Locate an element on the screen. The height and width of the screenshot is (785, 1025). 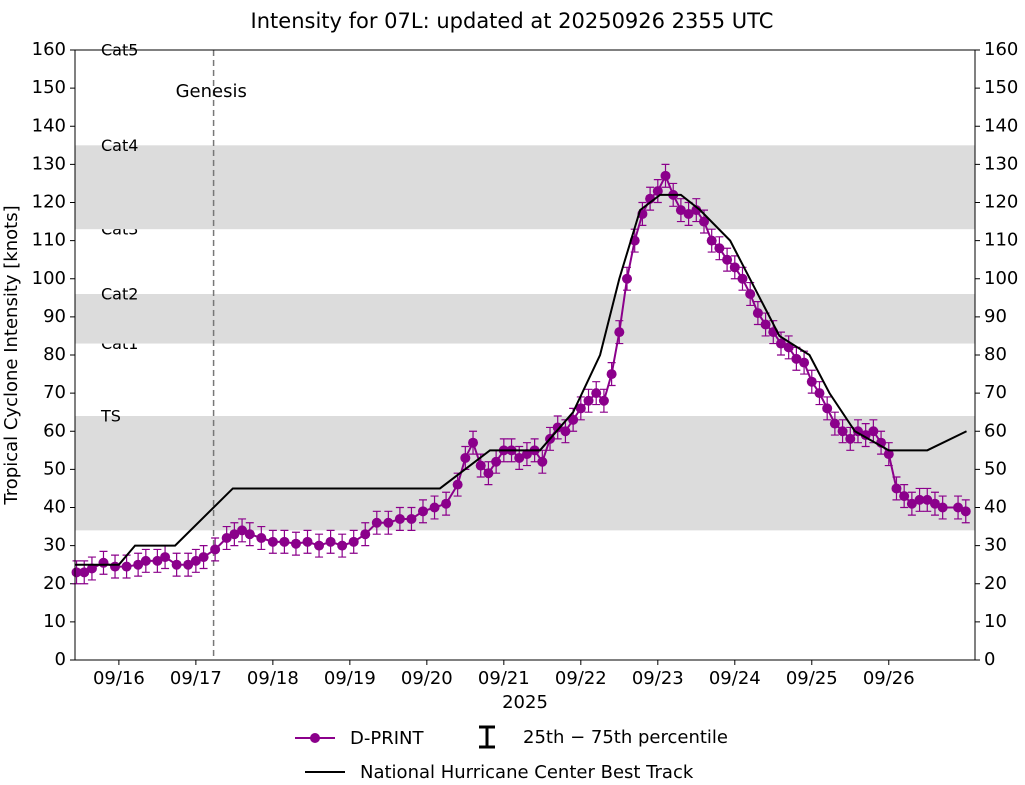
x-tick-label: 09/23 is located at coordinates (658, 678).